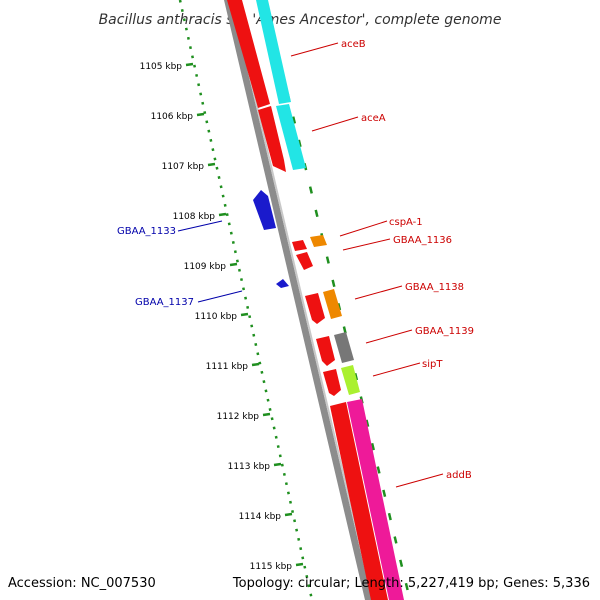 Image resolution: width=600 pixels, height=600 pixels. I want to click on gene-arrow-gbaa1136, so click(304, 261).